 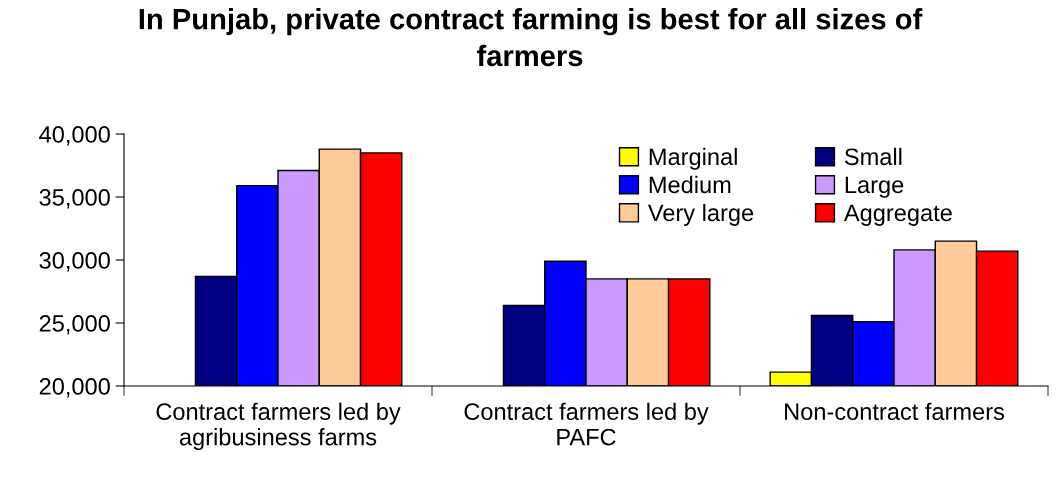 What do you see at coordinates (74, 325) in the screenshot?
I see `y-tick-label: 25,000` at bounding box center [74, 325].